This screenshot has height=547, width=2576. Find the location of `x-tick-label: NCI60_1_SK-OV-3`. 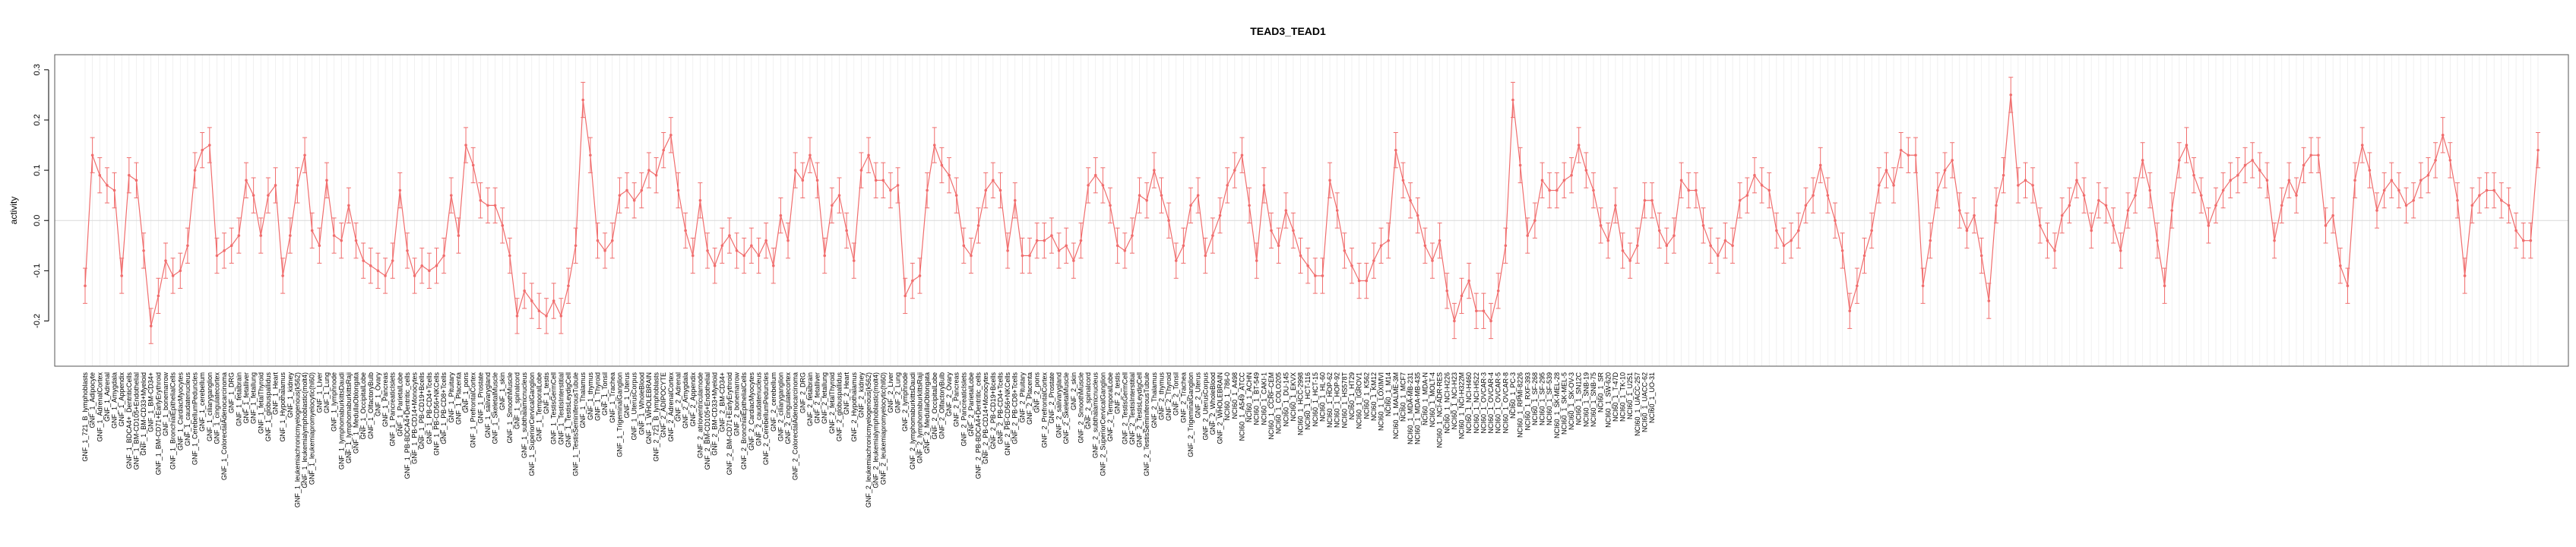

x-tick-label: NCI60_1_SK-OV-3 is located at coordinates (1572, 401).